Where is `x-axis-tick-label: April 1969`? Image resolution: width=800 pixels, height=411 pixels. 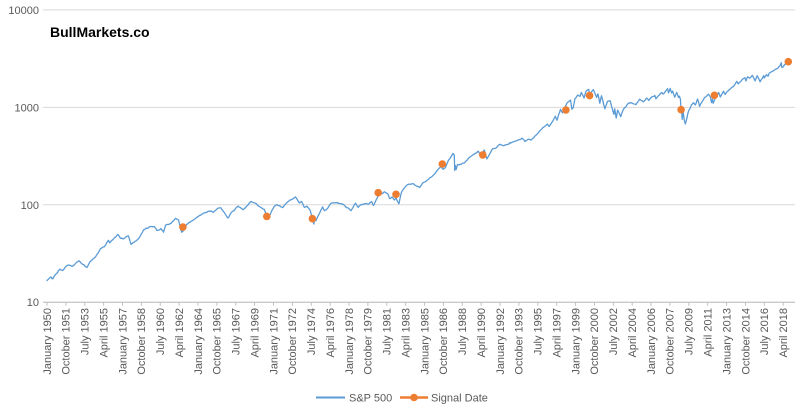
x-axis-tick-label: April 1969 is located at coordinates (255, 333).